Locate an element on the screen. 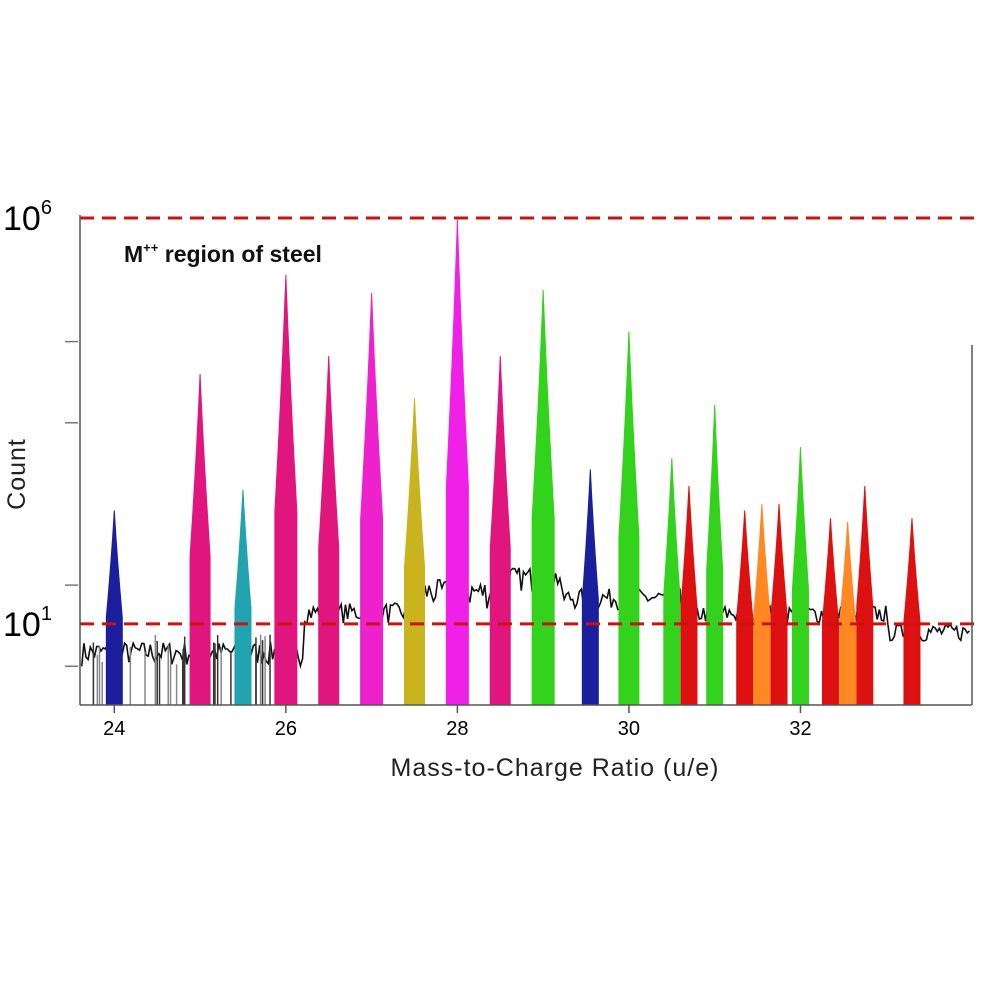 The height and width of the screenshot is (1000, 1000). x-tick-label-1: 26 is located at coordinates (286, 729).